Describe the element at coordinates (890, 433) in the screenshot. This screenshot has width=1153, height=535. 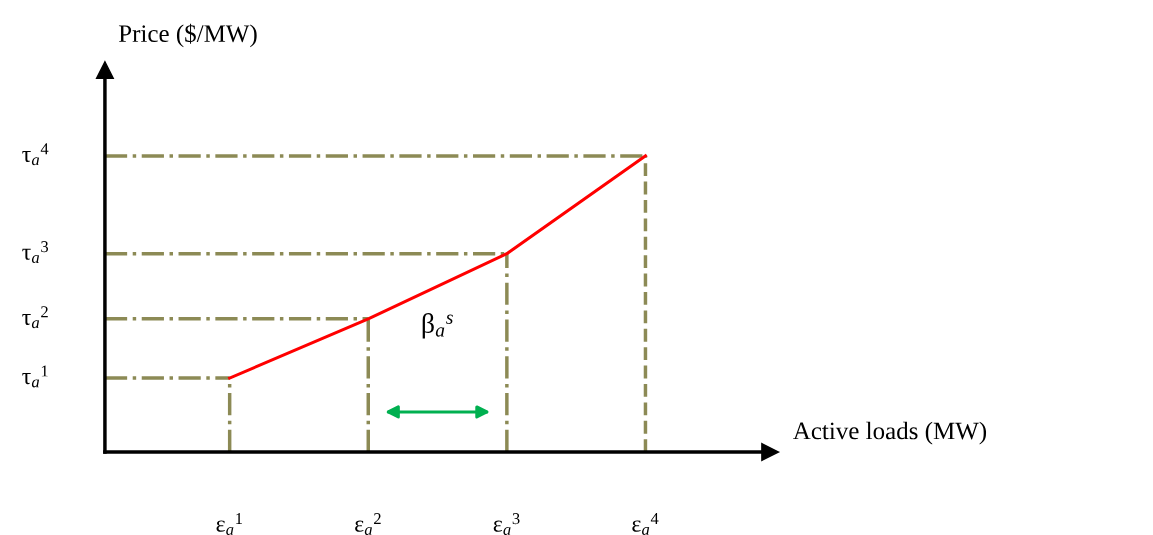
I see `x-axis-title: Active loads (MW)` at that location.